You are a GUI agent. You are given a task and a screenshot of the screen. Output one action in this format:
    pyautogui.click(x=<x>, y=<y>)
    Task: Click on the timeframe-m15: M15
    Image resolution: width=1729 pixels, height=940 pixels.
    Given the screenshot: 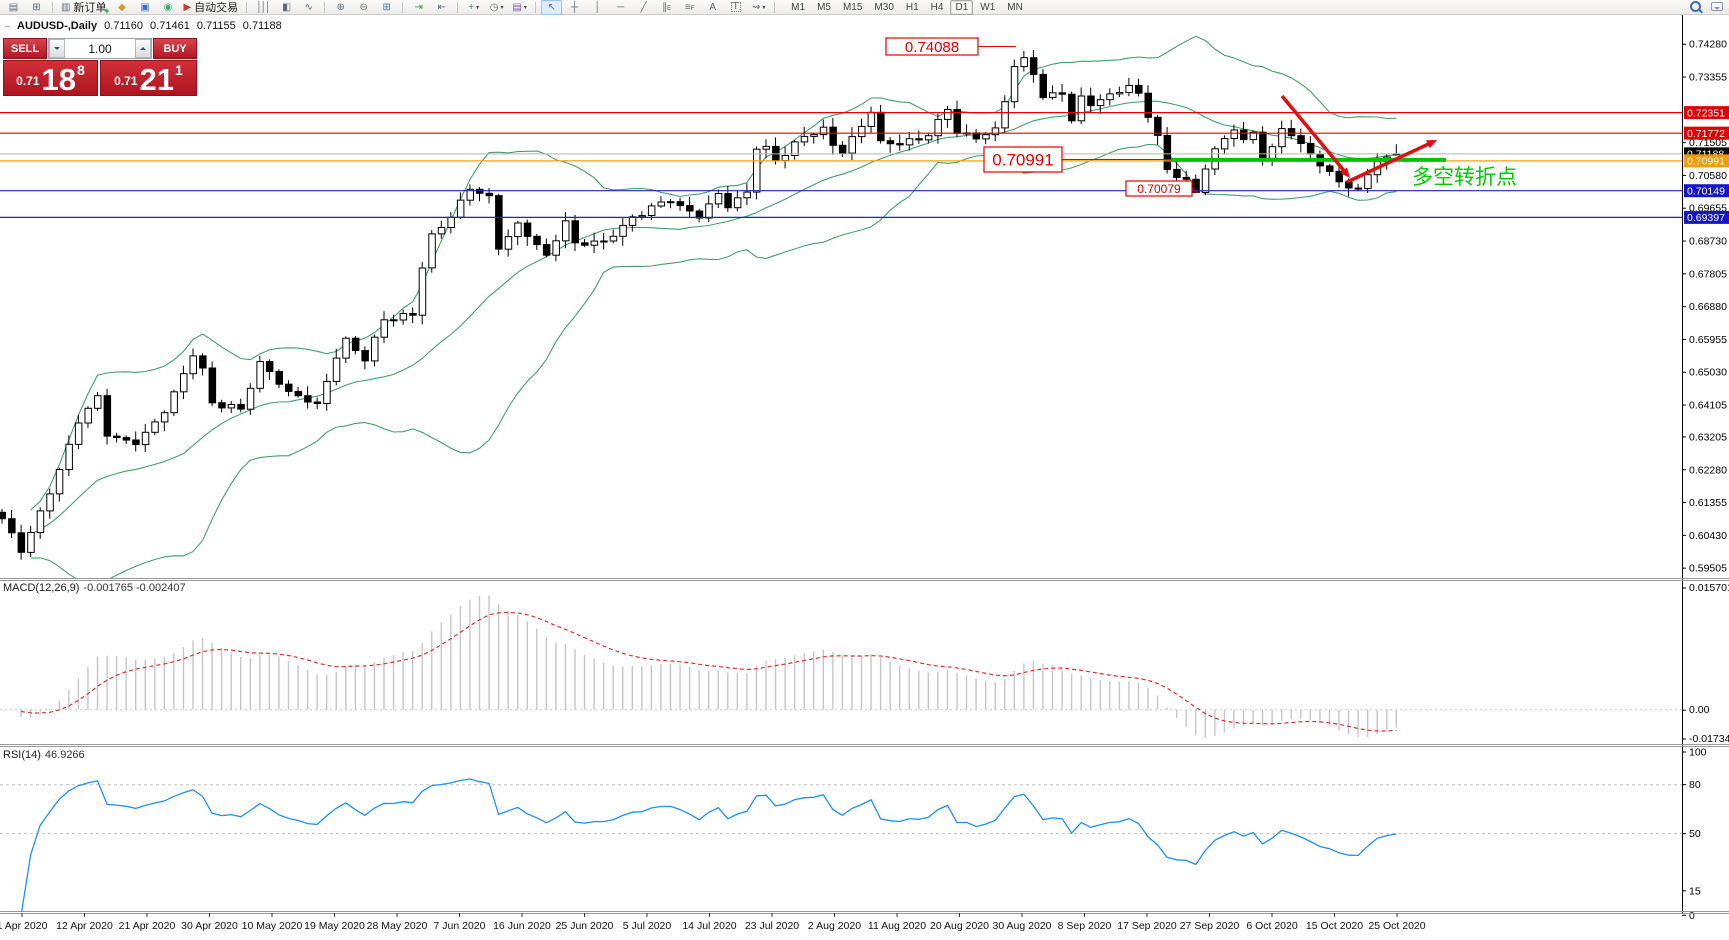 What is the action you would take?
    pyautogui.click(x=852, y=7)
    